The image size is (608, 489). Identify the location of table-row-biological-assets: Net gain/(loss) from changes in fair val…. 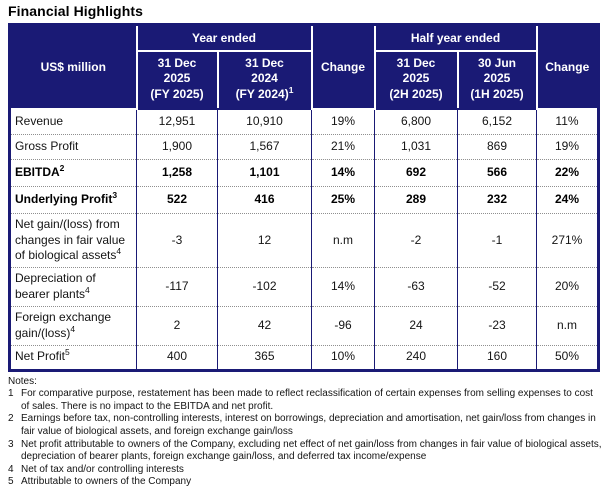
(304, 240).